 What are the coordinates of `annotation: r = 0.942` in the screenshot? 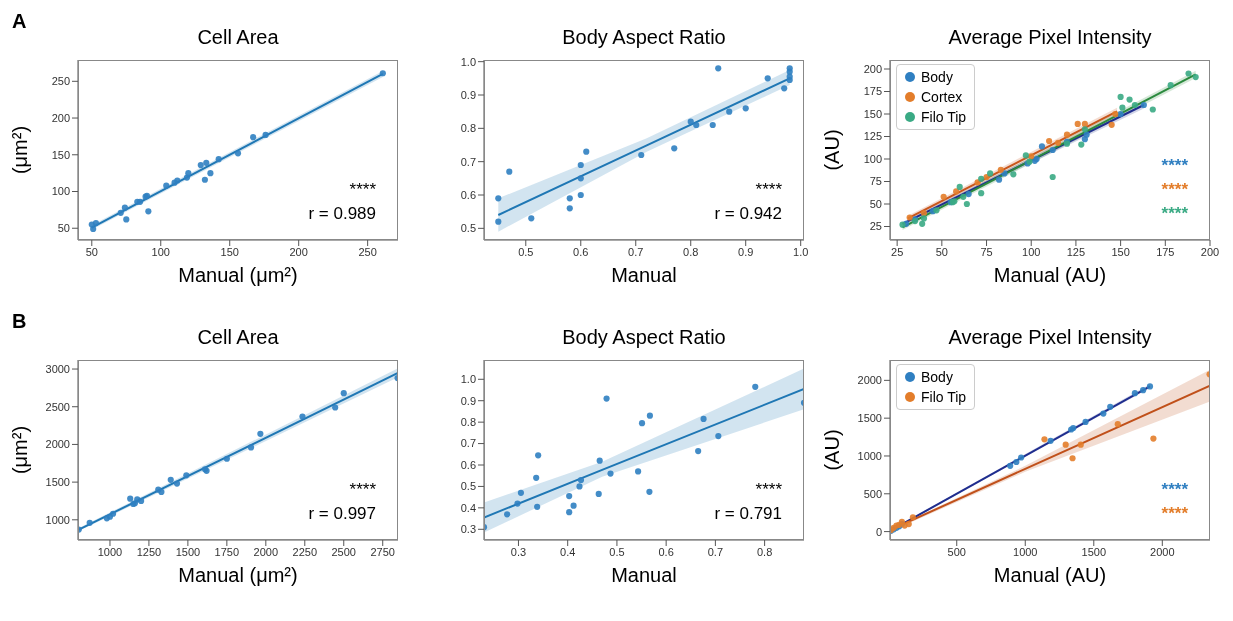 It's located at (748, 214).